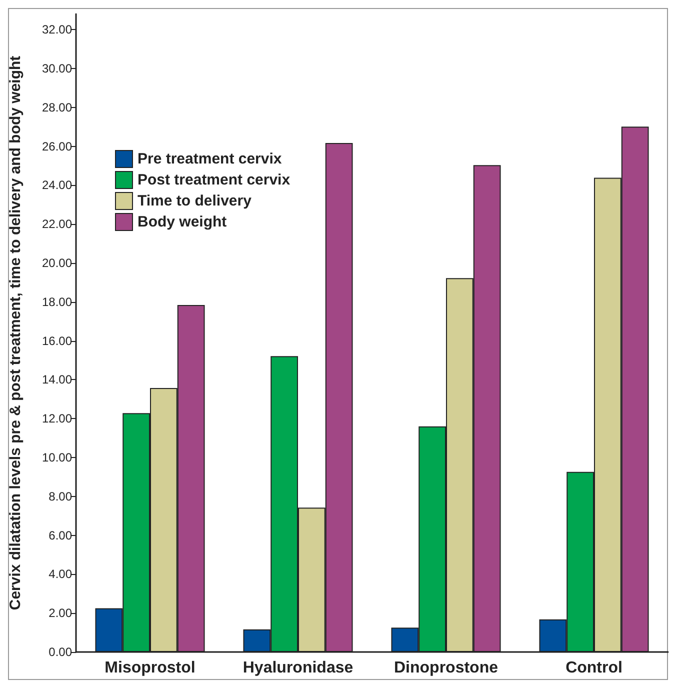 This screenshot has width=676, height=688. What do you see at coordinates (195, 201) in the screenshot?
I see `legend-label: Time to delivery` at bounding box center [195, 201].